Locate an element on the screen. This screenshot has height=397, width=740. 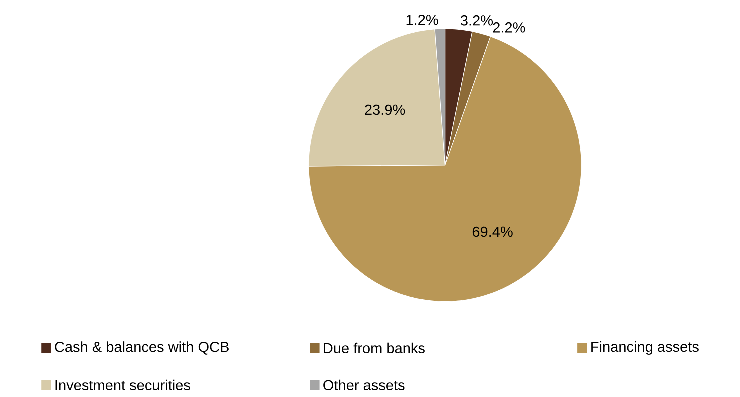
data-label: 1.2% is located at coordinates (422, 20).